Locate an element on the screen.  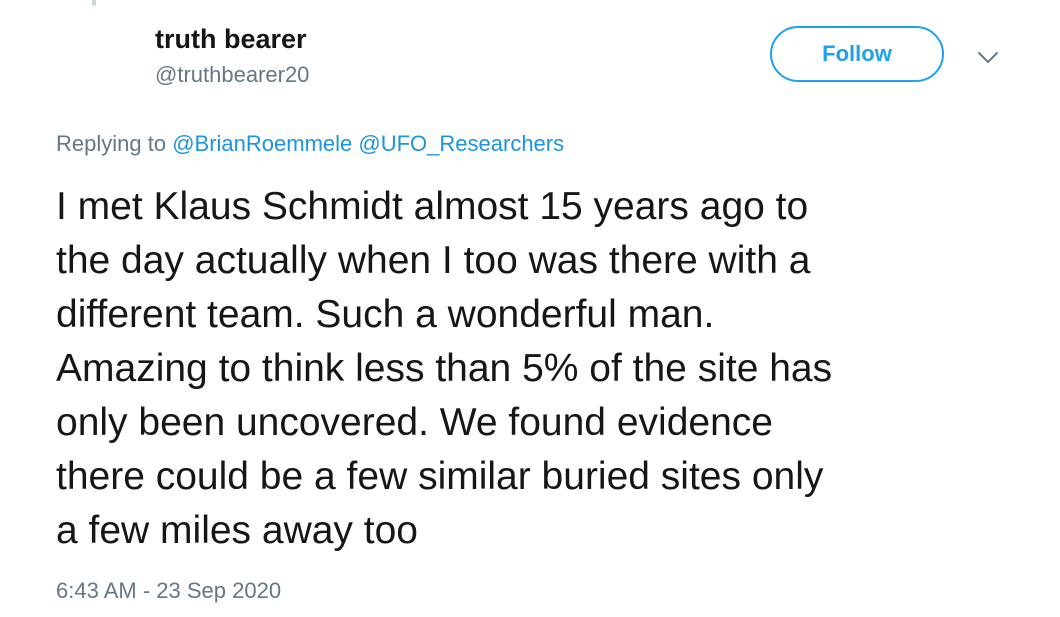
author-handle: @truthbearer20 is located at coordinates (232, 74).